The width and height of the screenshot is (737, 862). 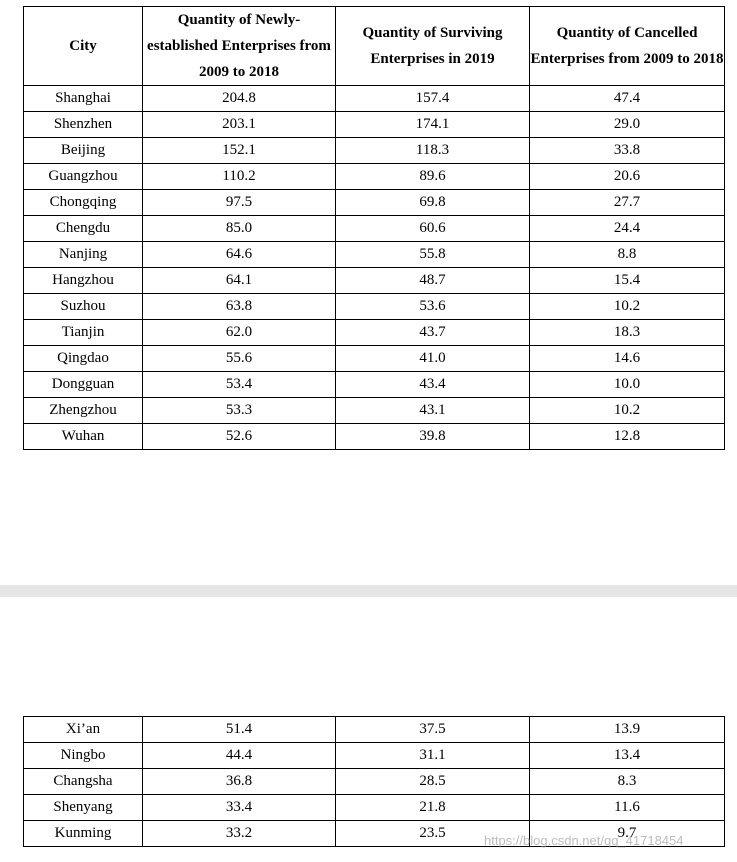 I want to click on table-row: Hangzhou 64.1 48.7 15.4, so click(x=374, y=280).